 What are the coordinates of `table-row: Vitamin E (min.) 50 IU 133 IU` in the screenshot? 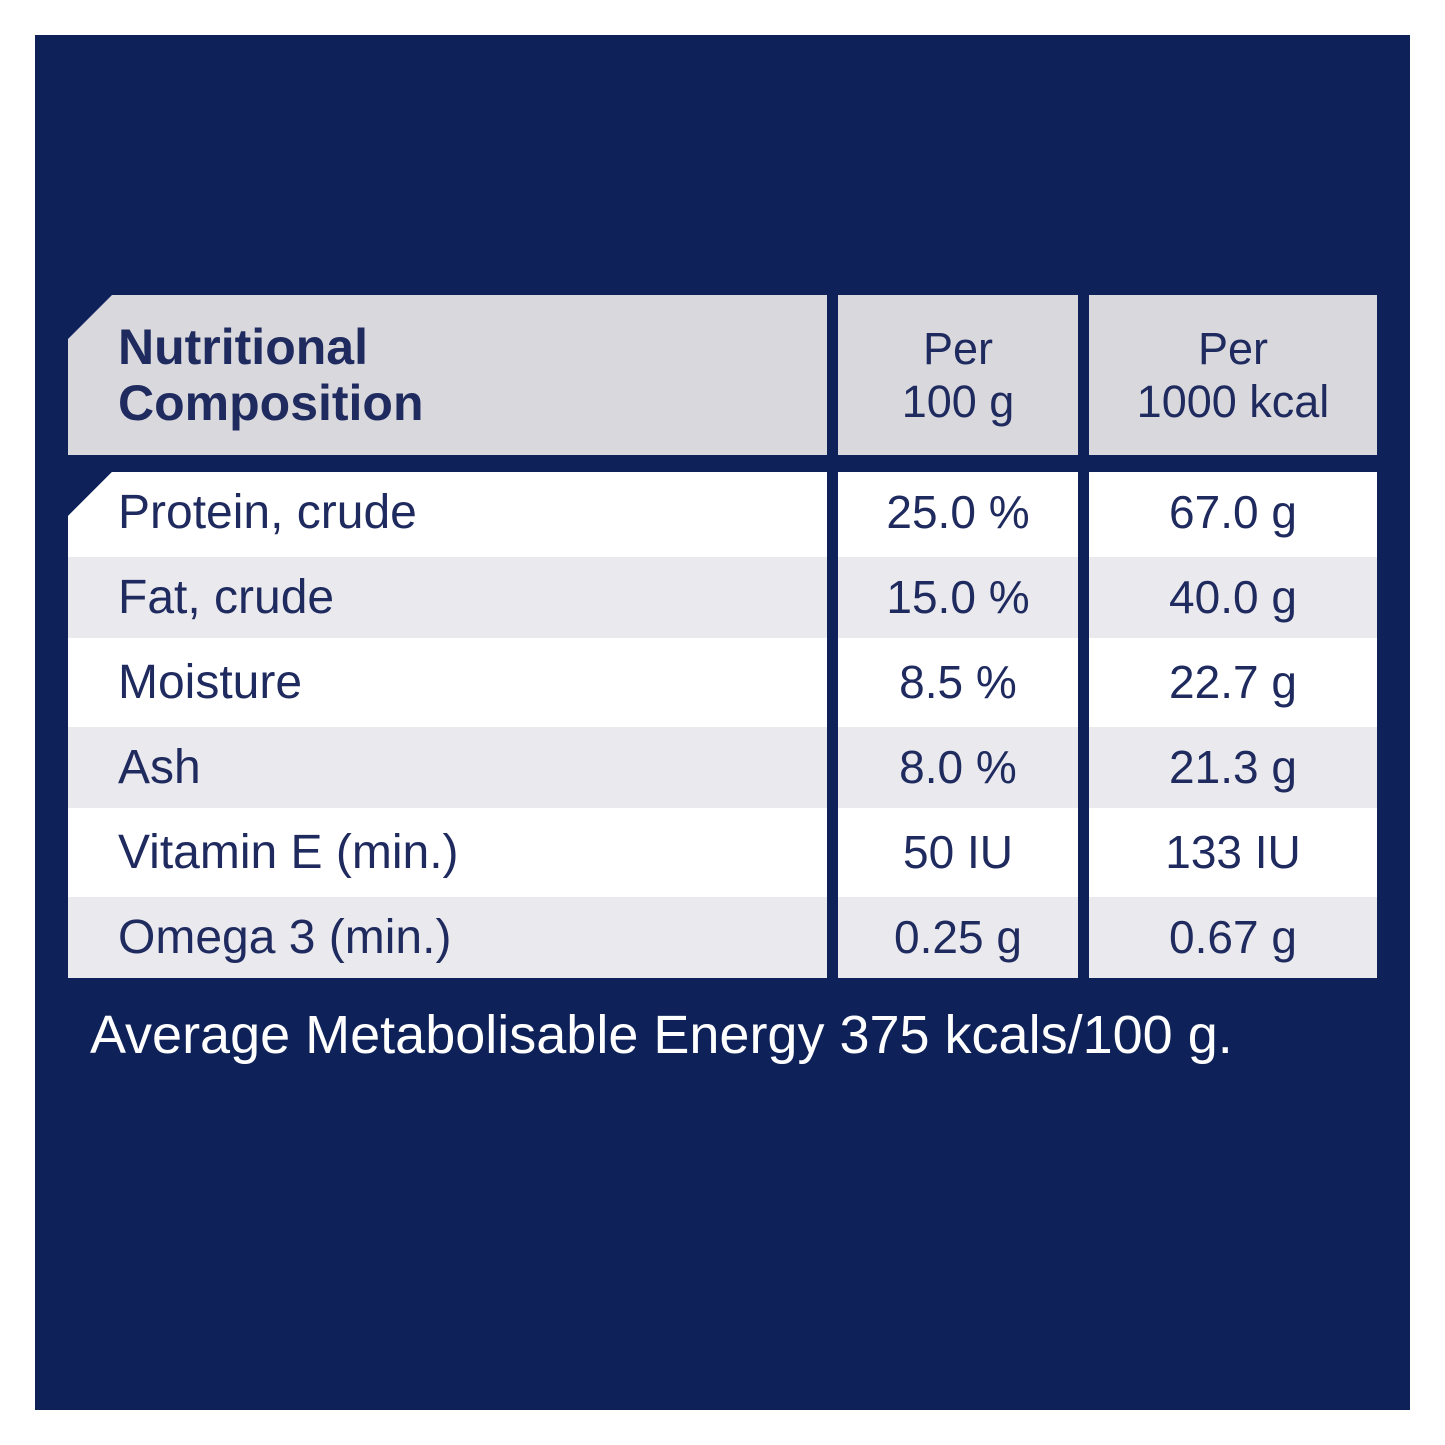 It's located at (722, 852).